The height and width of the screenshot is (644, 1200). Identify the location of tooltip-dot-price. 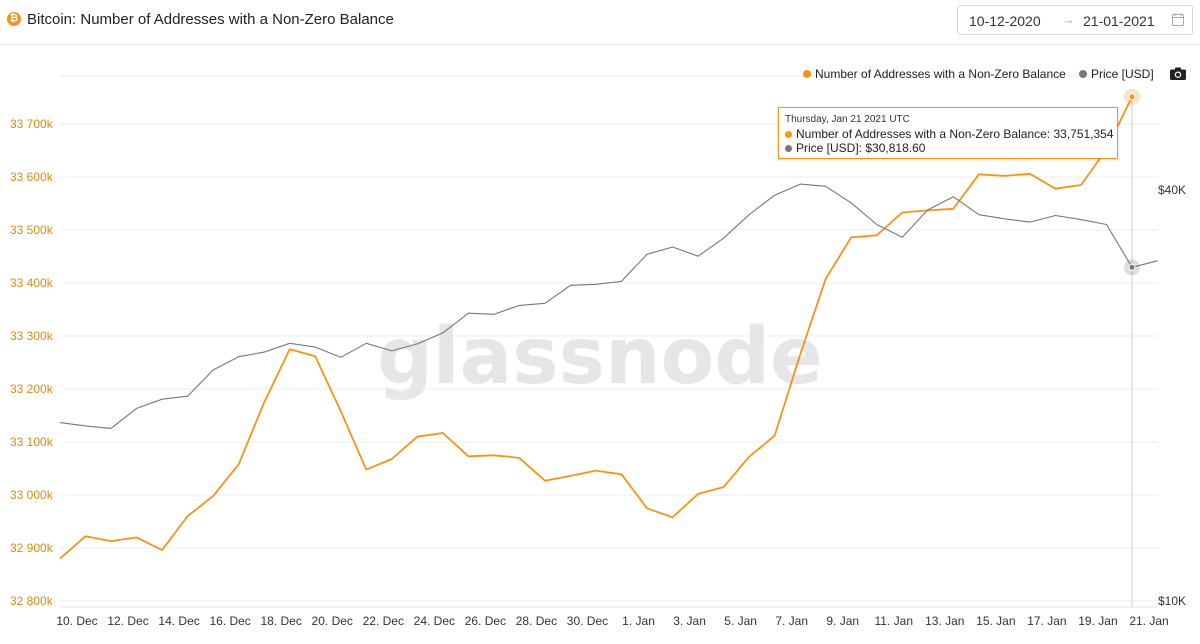
(788, 148).